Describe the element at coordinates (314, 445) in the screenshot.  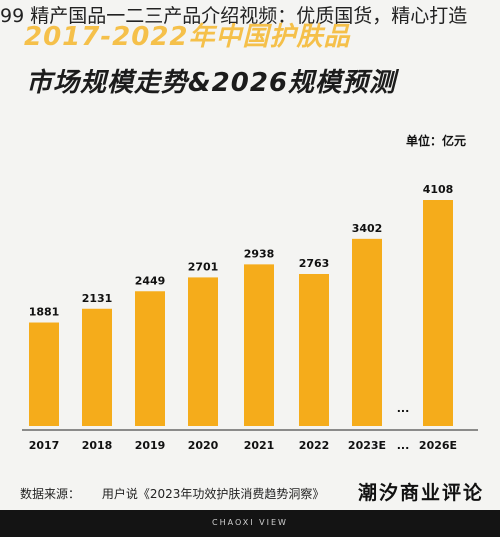
I see `x-tick-2022: 2022` at that location.